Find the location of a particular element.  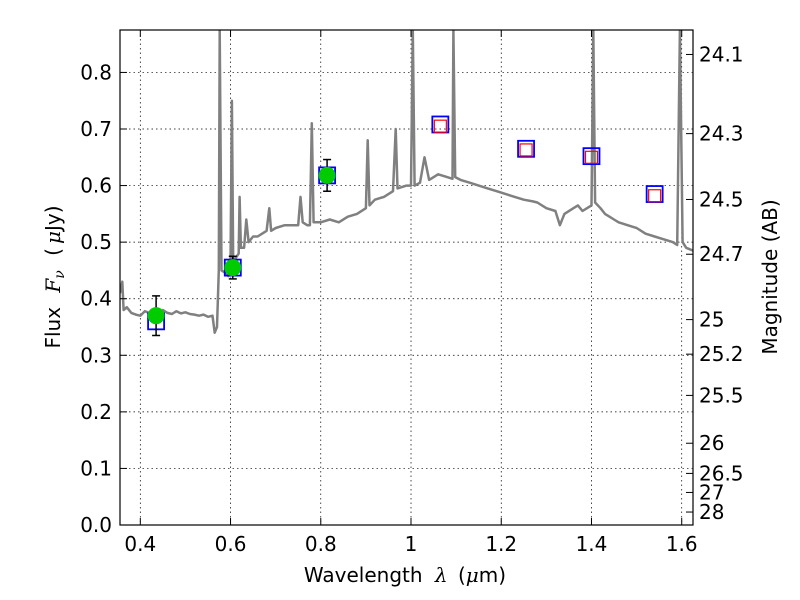

y-tick-label: 0.7 is located at coordinates (96, 129).